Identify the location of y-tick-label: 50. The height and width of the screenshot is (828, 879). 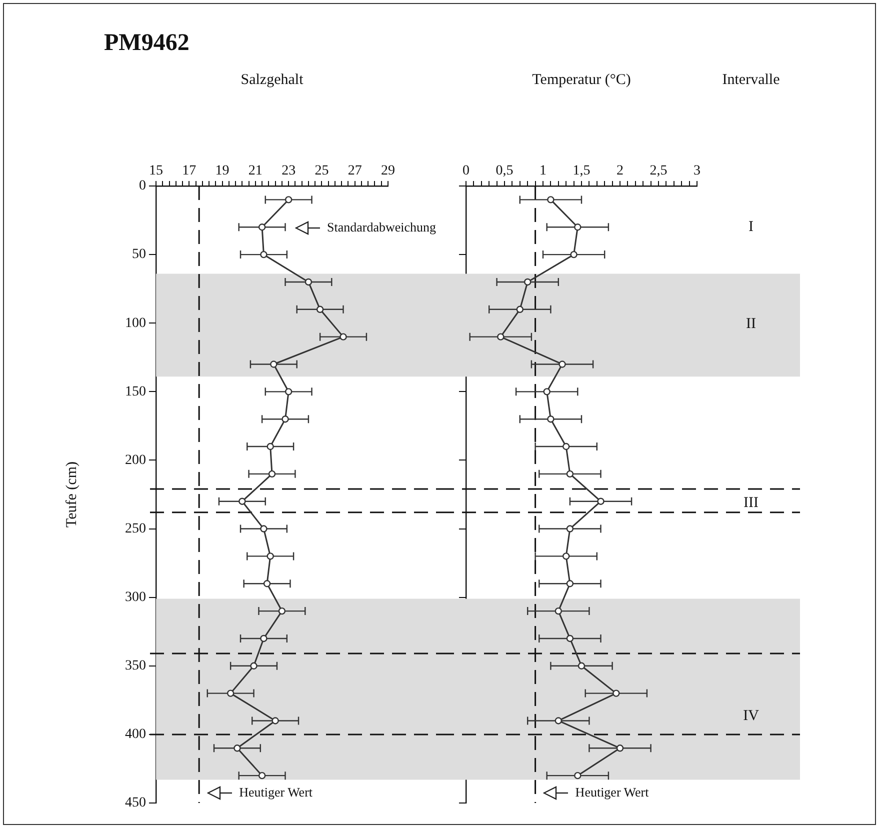
(139, 254).